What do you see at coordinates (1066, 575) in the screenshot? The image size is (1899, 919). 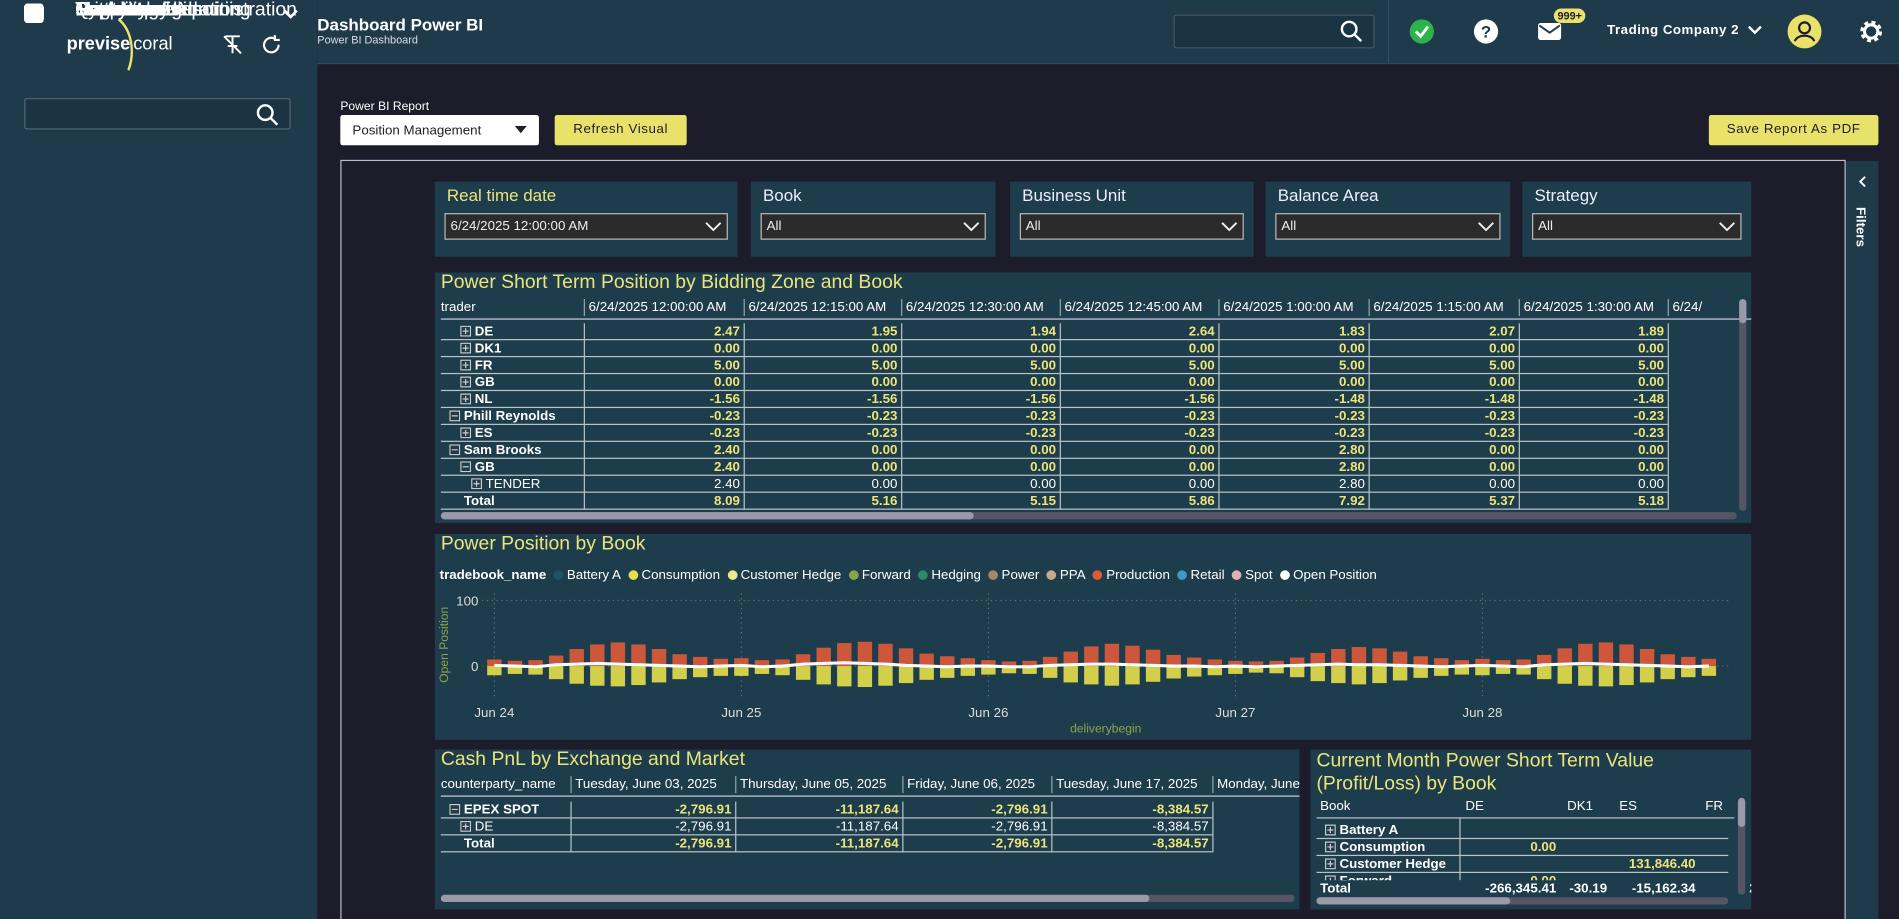 I see `legend-item: PPA` at bounding box center [1066, 575].